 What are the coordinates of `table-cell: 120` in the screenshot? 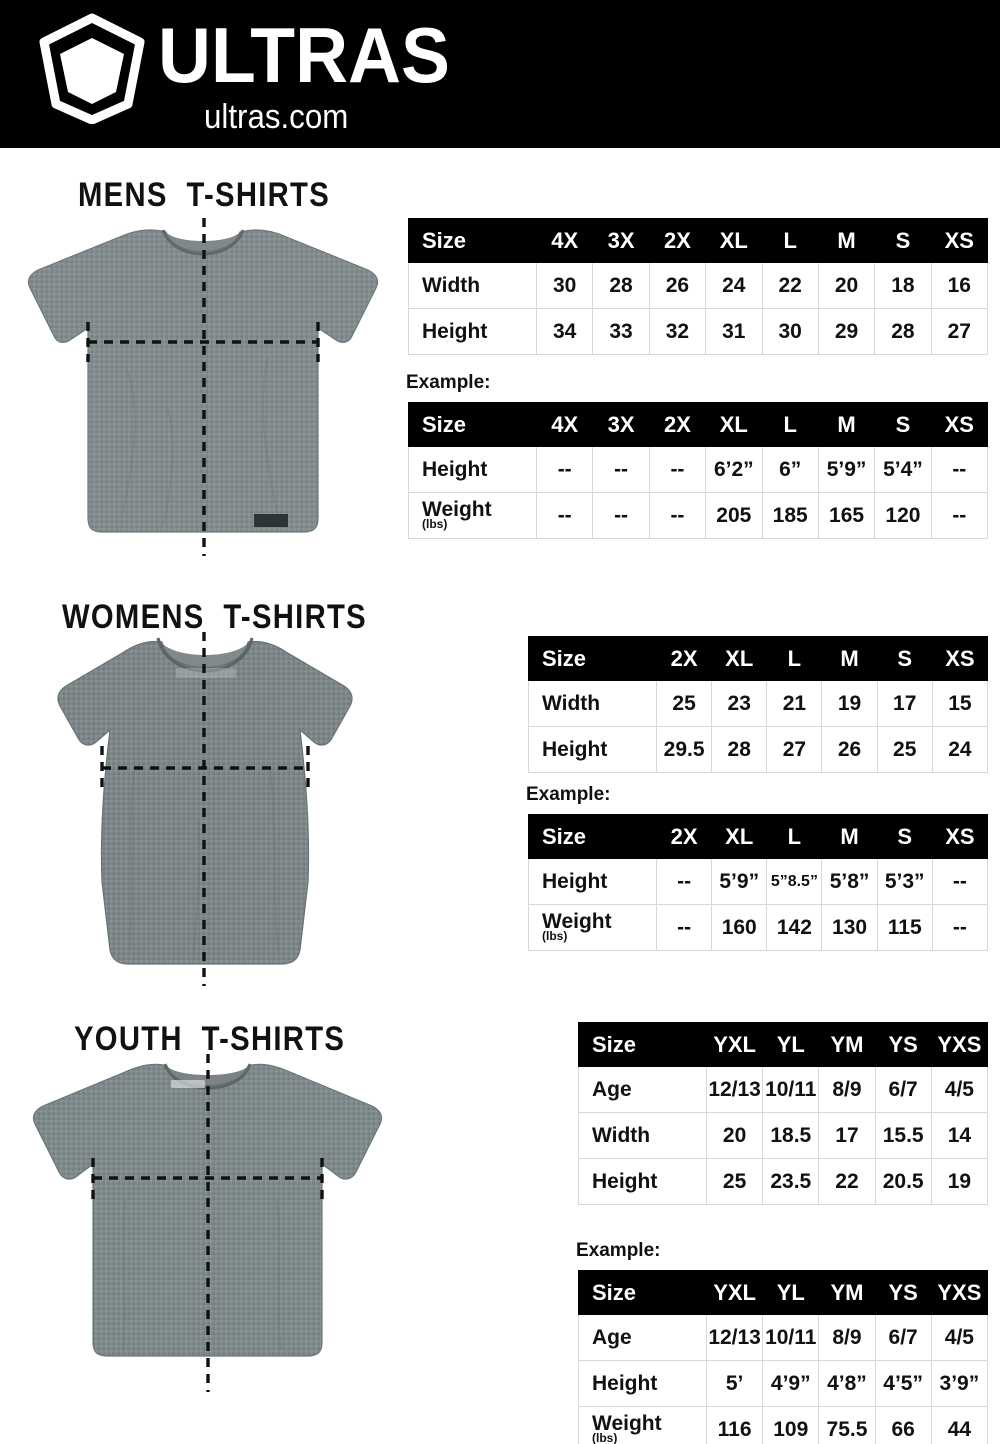 It's located at (903, 515).